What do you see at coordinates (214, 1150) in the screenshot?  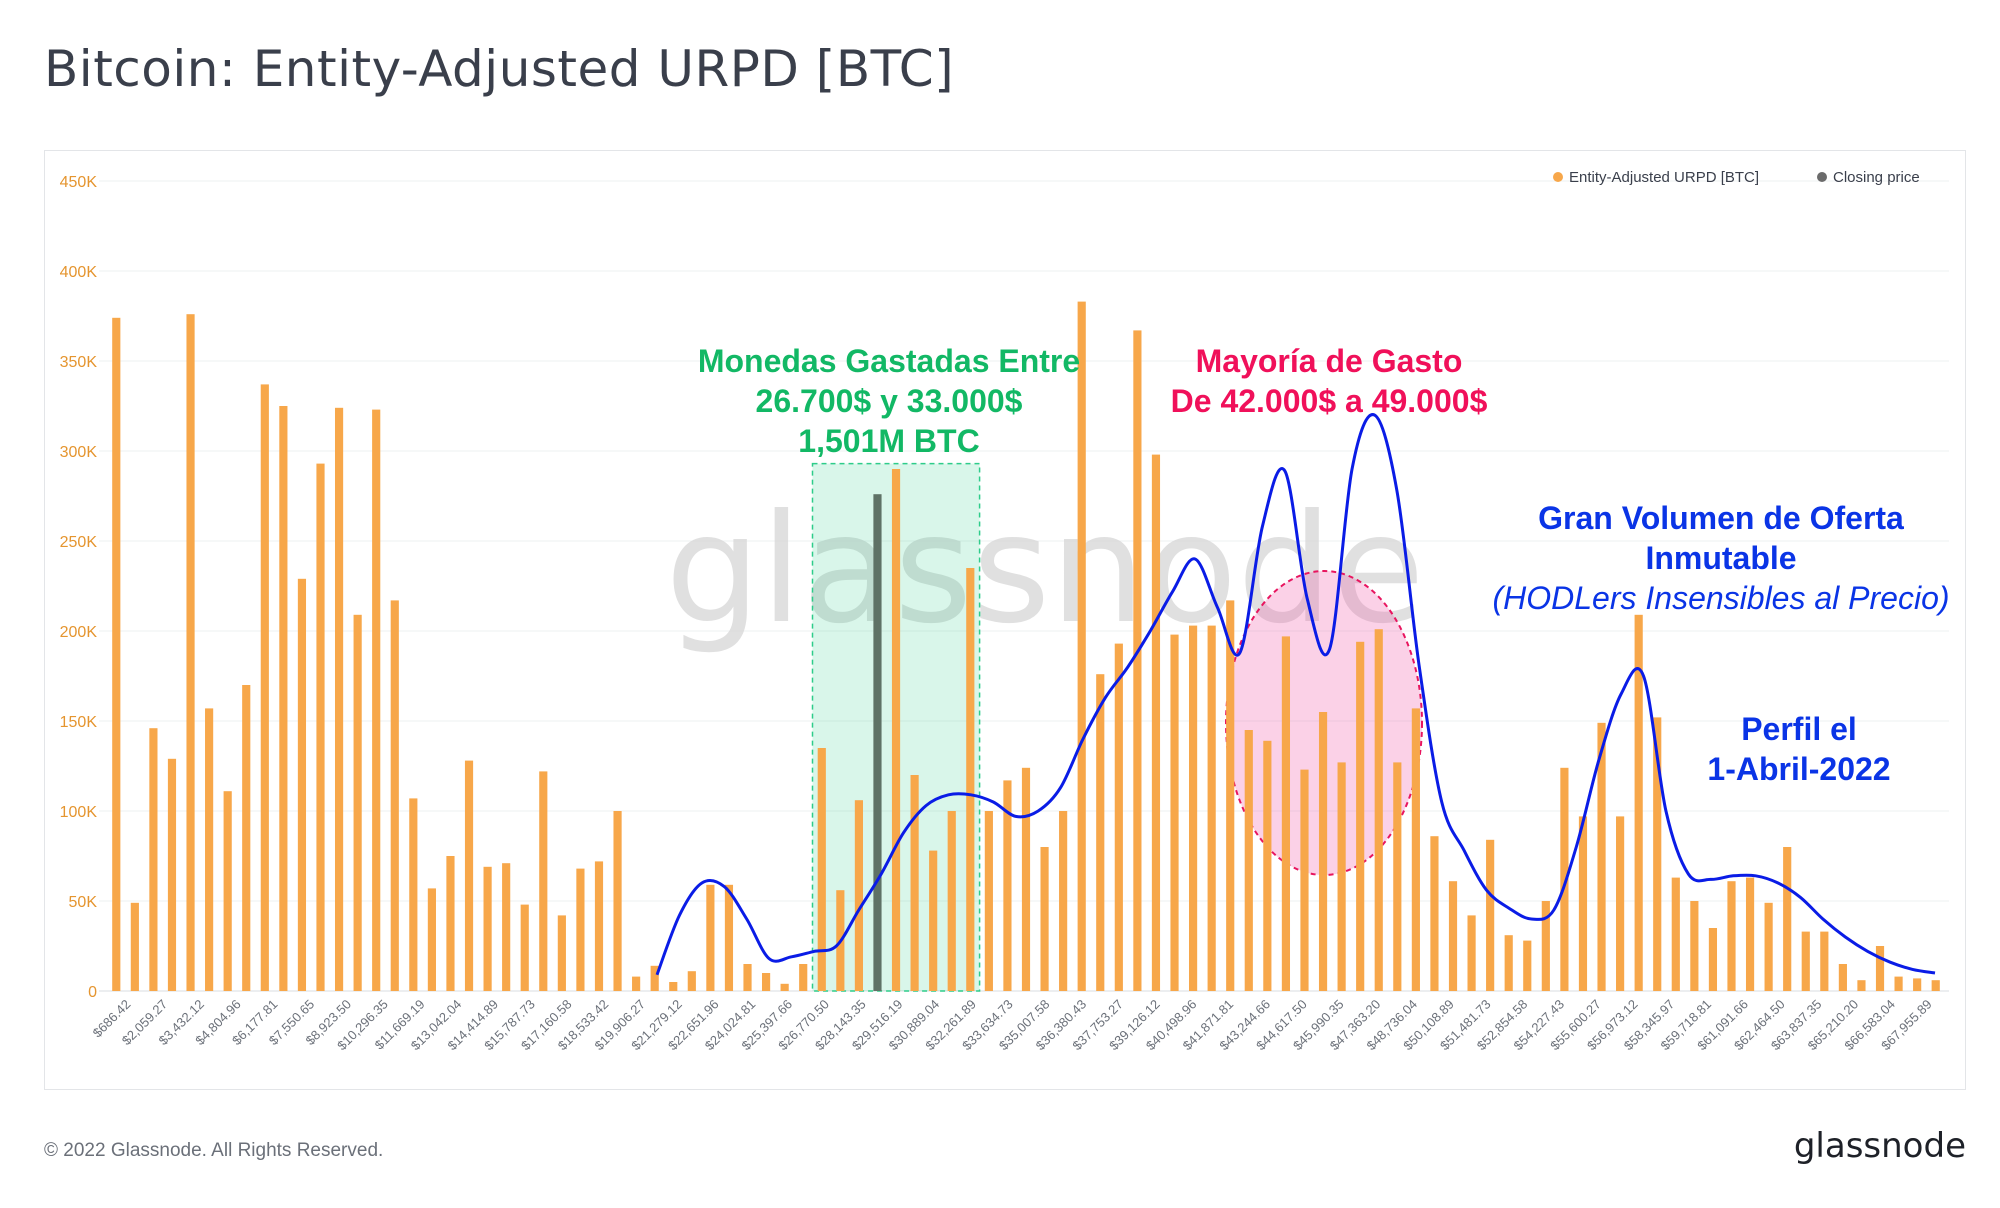 I see `copyright-text: © 2022 Glassnode. All Rights Reserved.` at bounding box center [214, 1150].